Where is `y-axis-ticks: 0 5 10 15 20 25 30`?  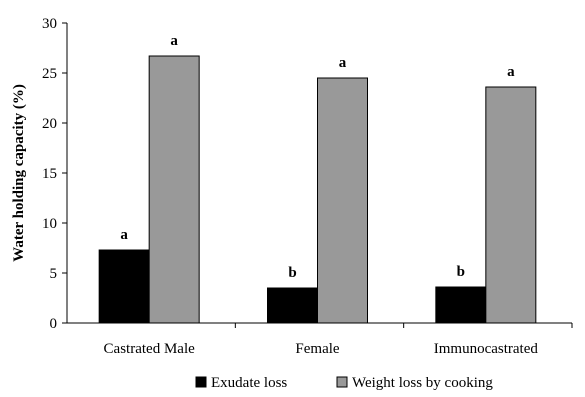 y-axis-ticks: 0 5 10 15 20 25 30 is located at coordinates (54, 174).